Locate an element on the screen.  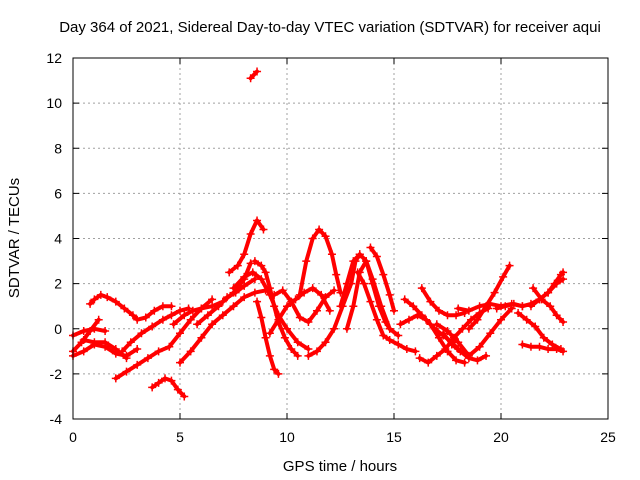
y-tick-label: 12 is located at coordinates (54, 58).